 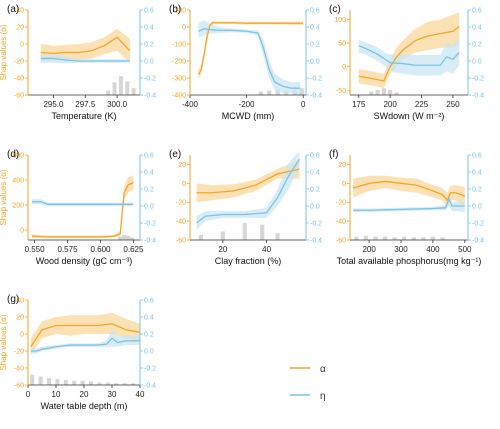 I want to click on y-left-tick-label: -200, so click(x=179, y=62).